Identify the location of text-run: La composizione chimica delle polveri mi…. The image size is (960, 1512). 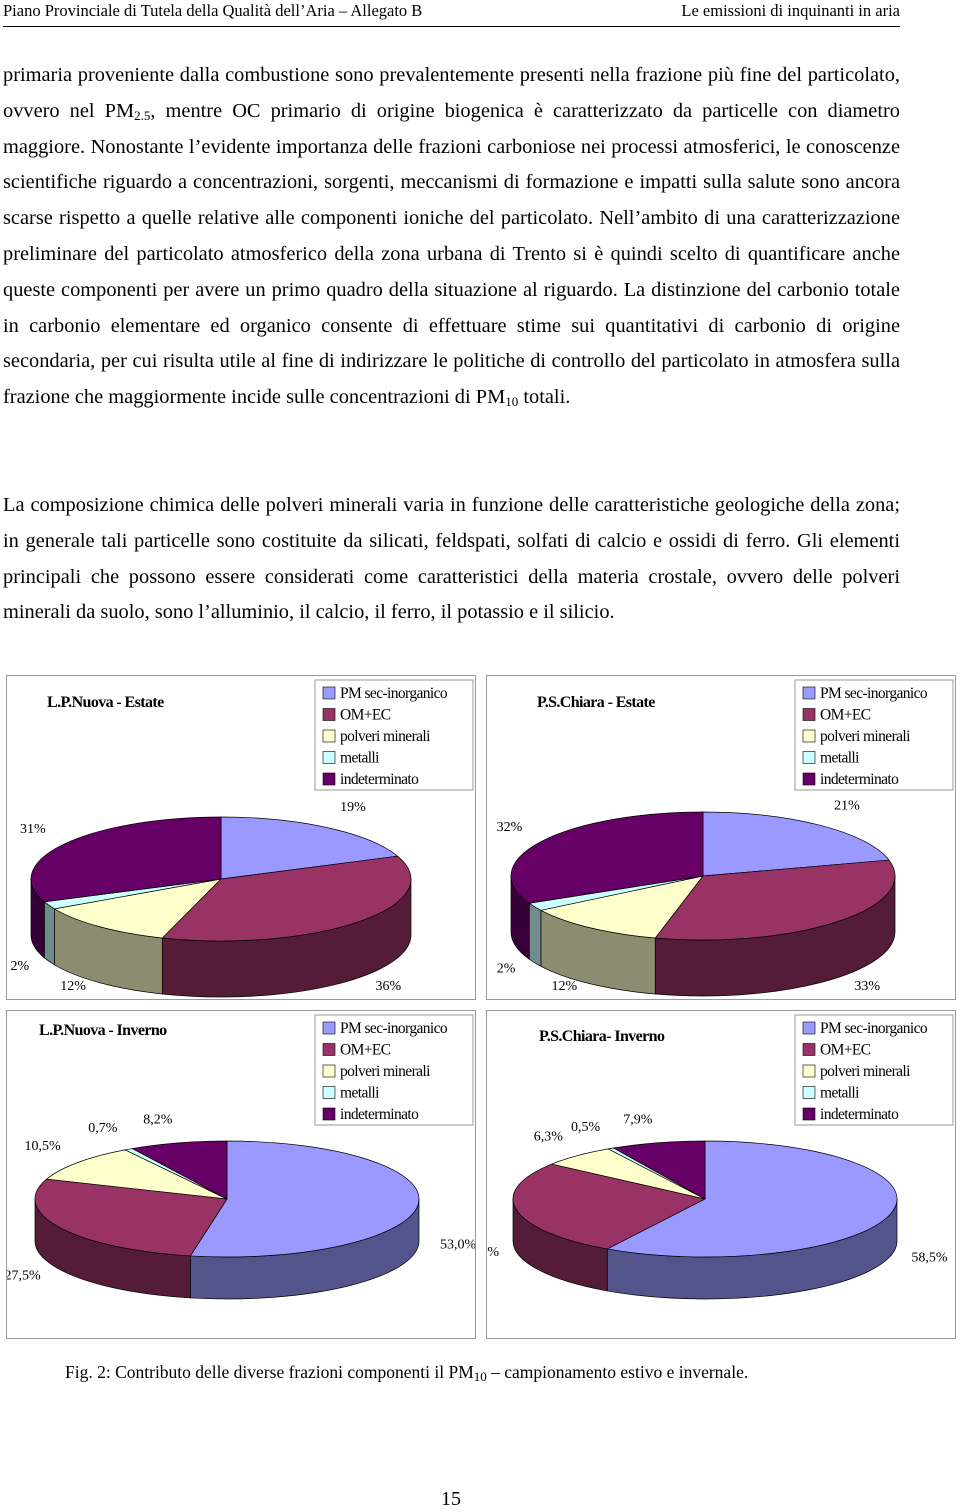
(451, 559).